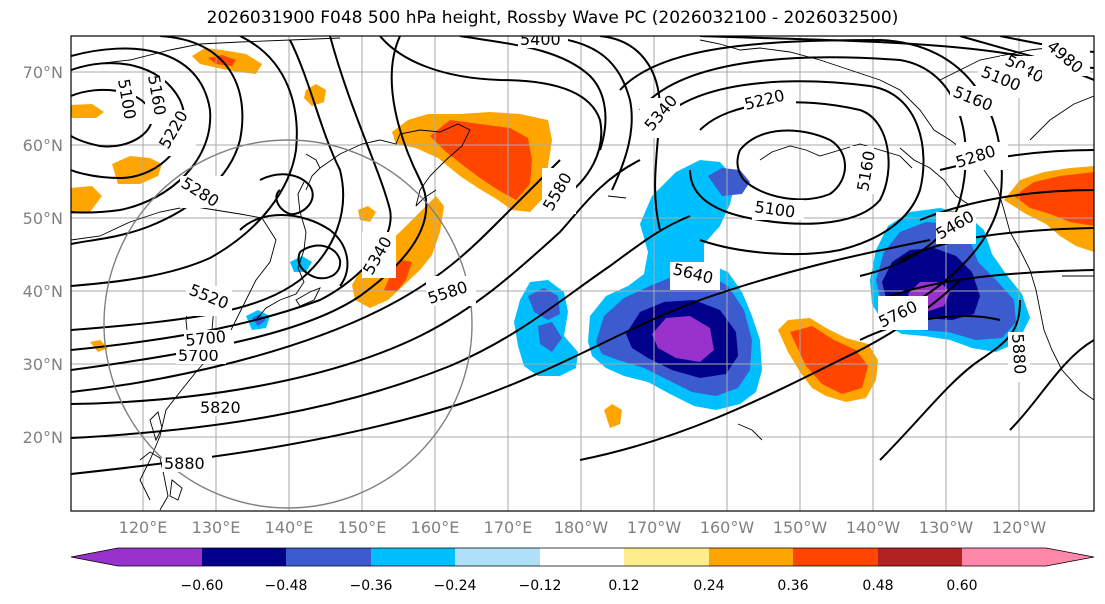  Describe the element at coordinates (43, 145) in the screenshot. I see `lat-label: 60°N` at that location.